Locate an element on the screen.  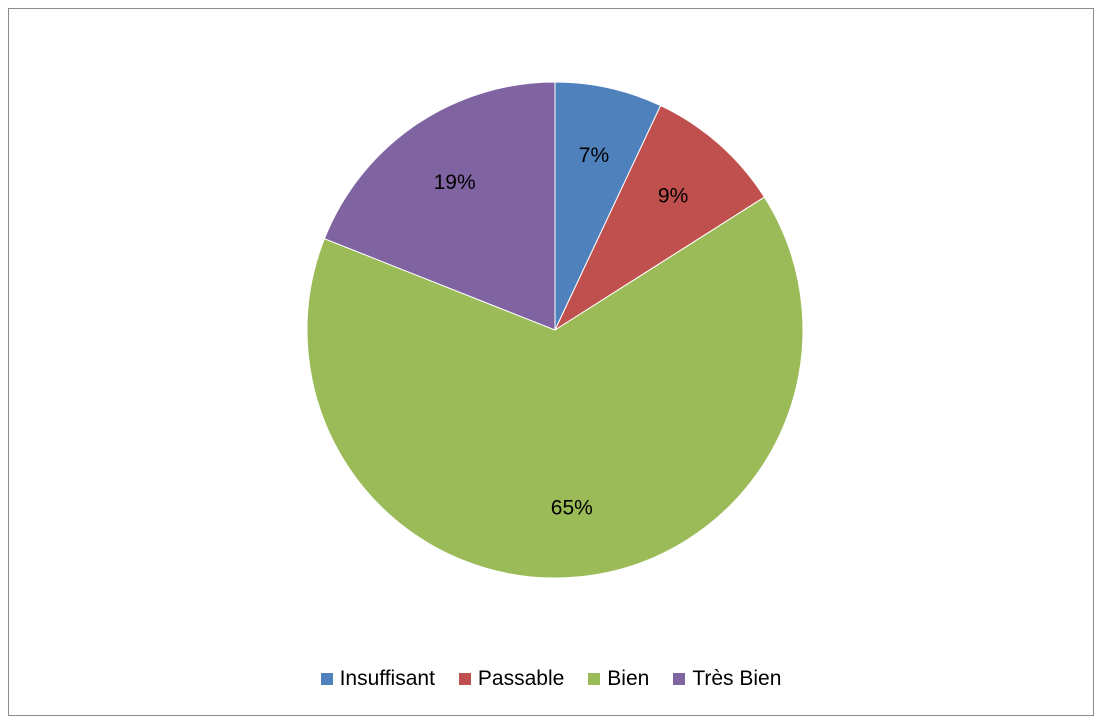
data-label-insuffisant: 7% is located at coordinates (594, 155).